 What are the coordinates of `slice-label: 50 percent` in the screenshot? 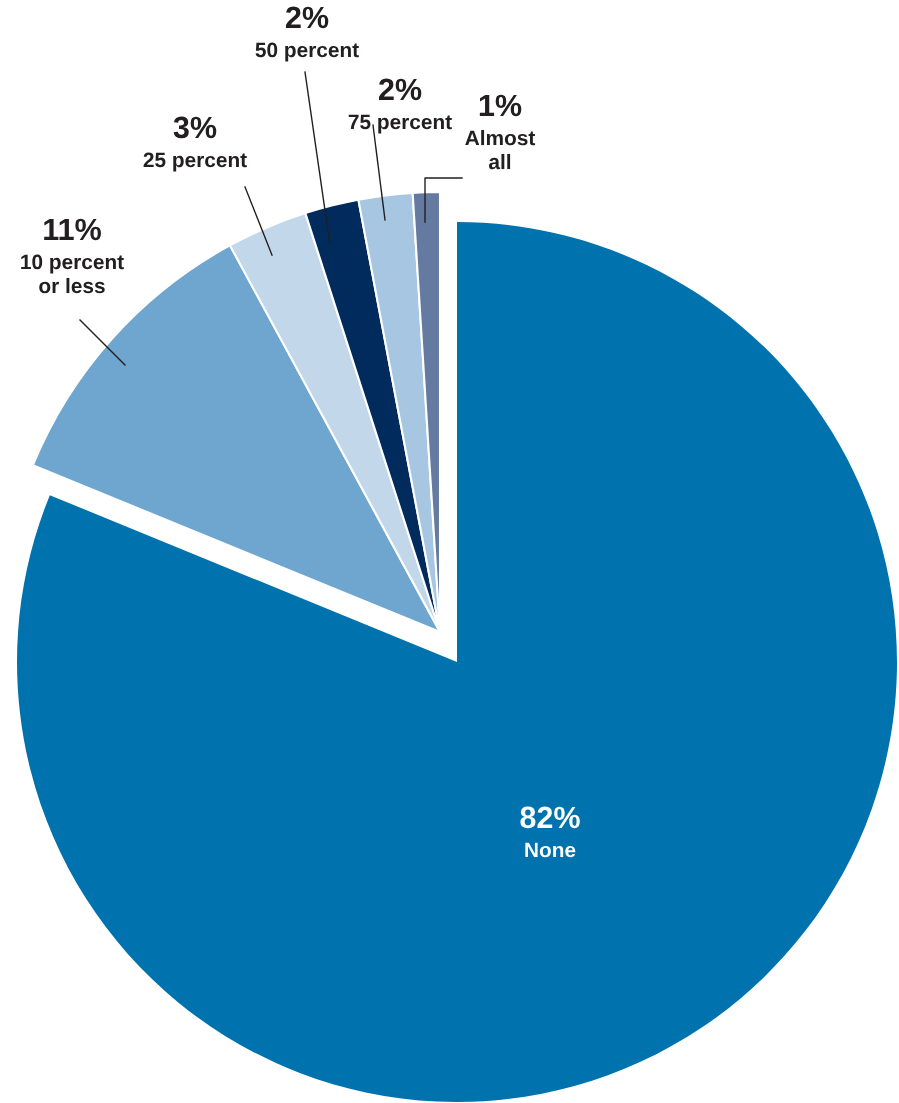 It's located at (307, 52).